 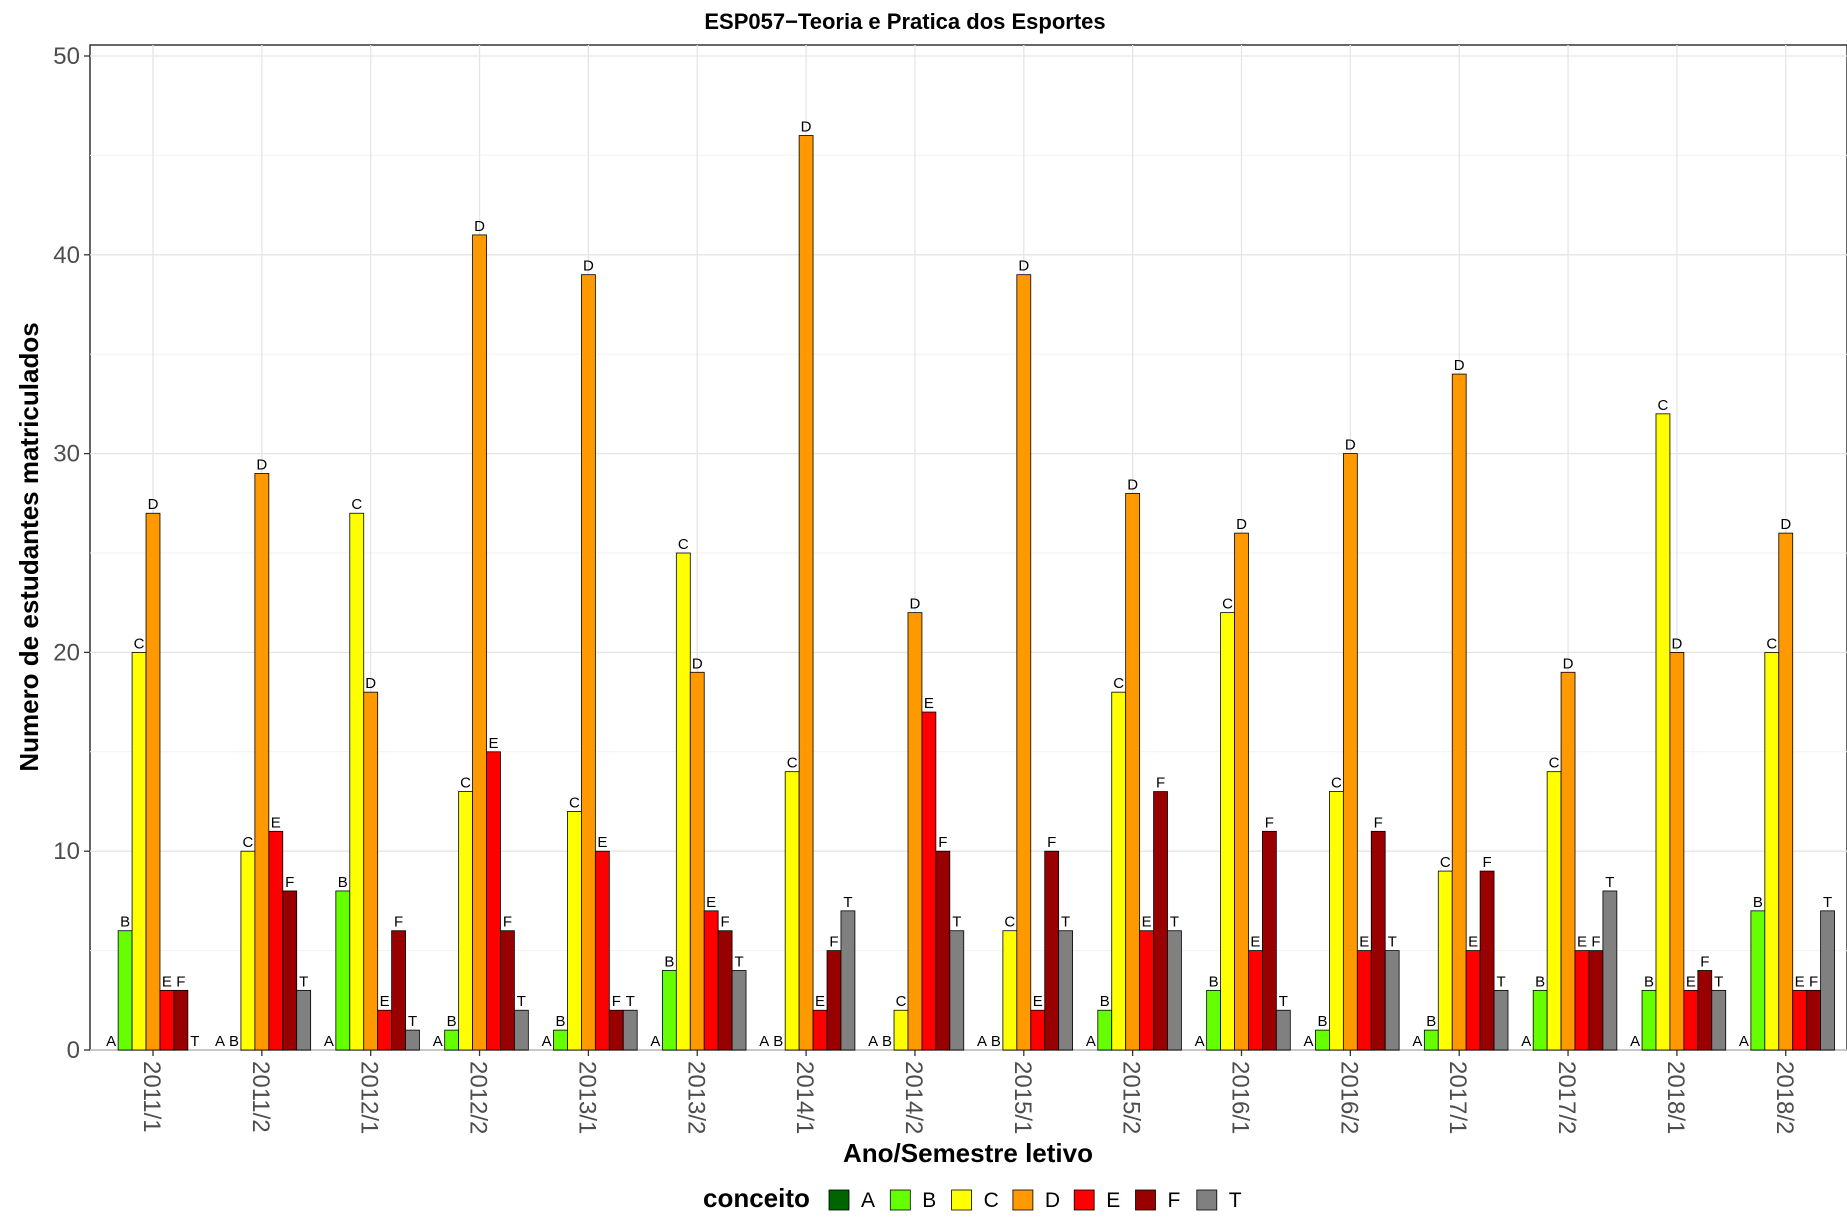 I want to click on legend-title: conceito, so click(x=756, y=1197).